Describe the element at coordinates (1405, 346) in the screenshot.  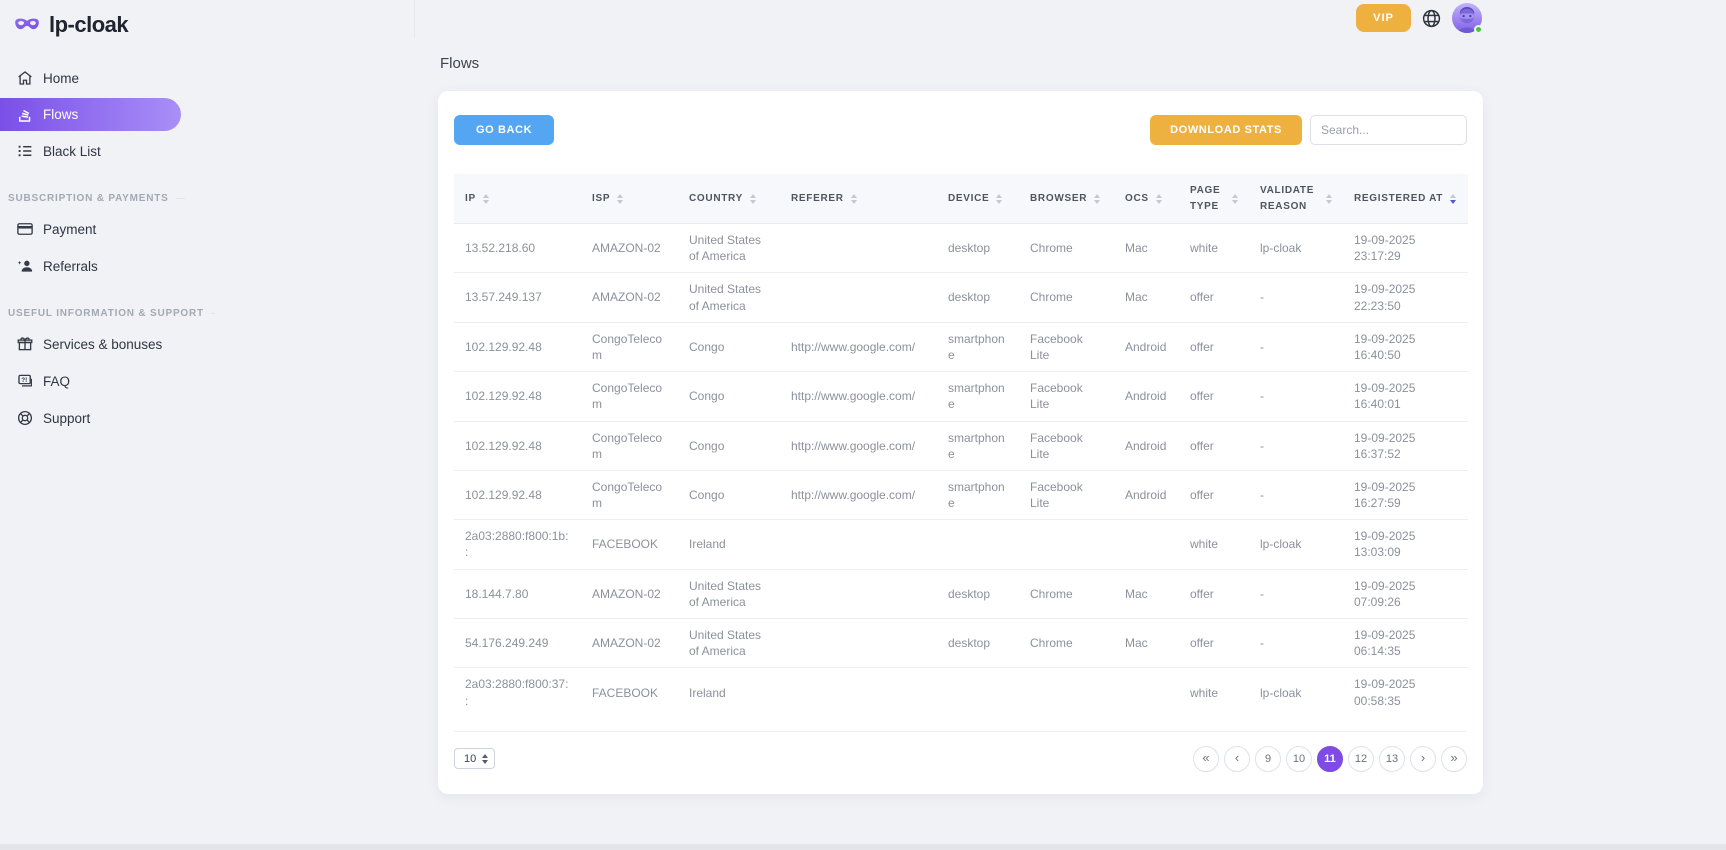
I see `cell-registered-at: 19-09-2025 16:40:50` at that location.